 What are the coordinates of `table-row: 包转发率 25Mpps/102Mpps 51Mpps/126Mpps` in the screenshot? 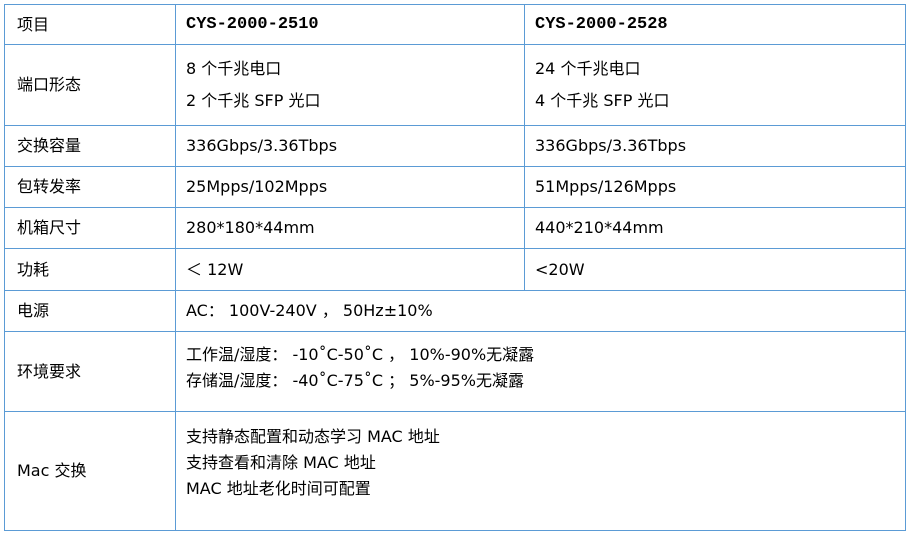 It's located at (455, 187).